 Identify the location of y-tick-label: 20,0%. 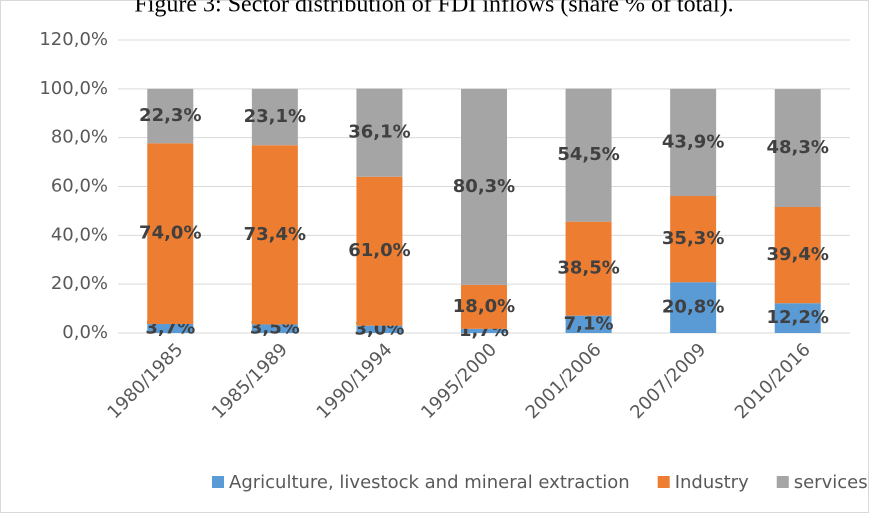
(79, 283).